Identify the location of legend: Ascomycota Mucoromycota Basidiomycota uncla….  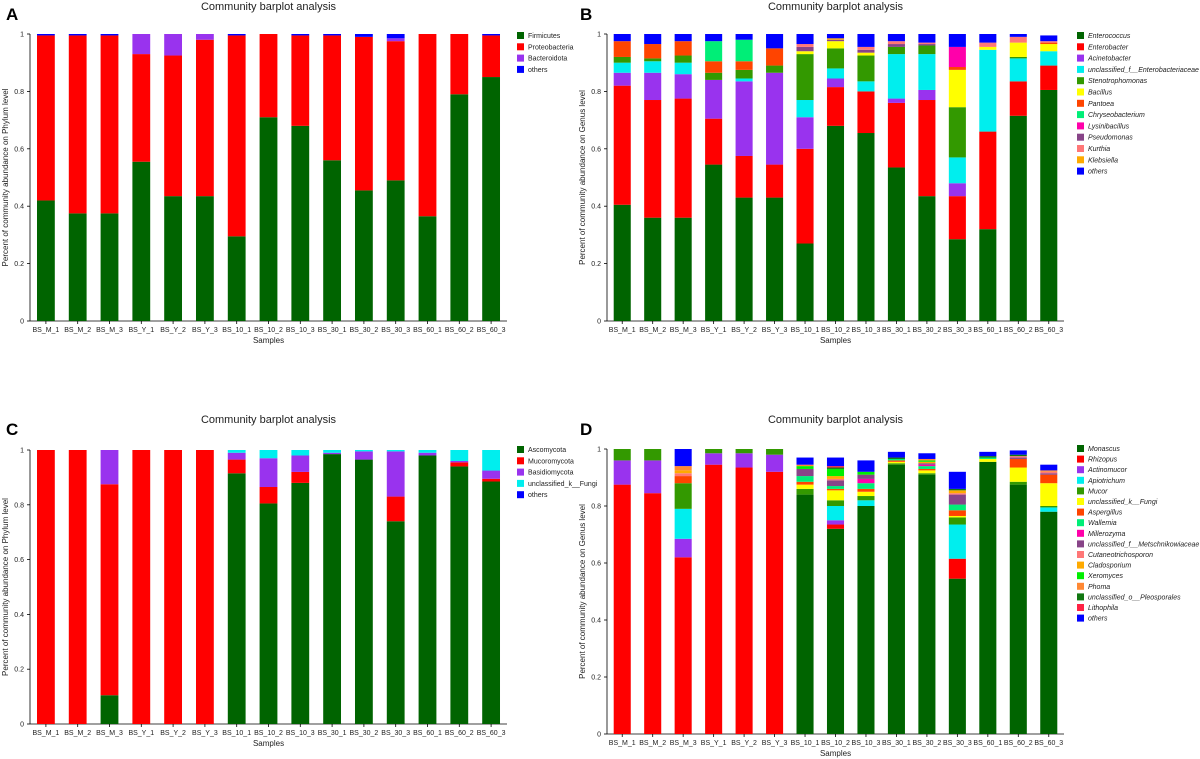
(557, 472).